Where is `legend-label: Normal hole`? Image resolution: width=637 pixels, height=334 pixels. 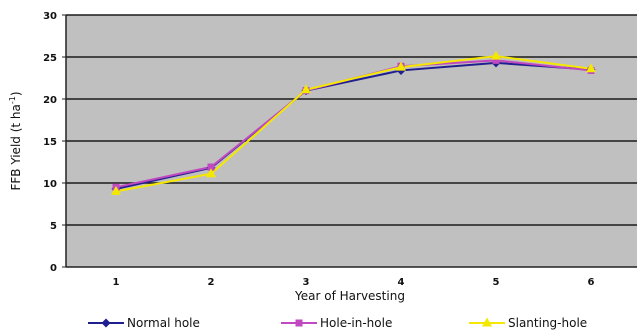
legend-label: Normal hole is located at coordinates (163, 323).